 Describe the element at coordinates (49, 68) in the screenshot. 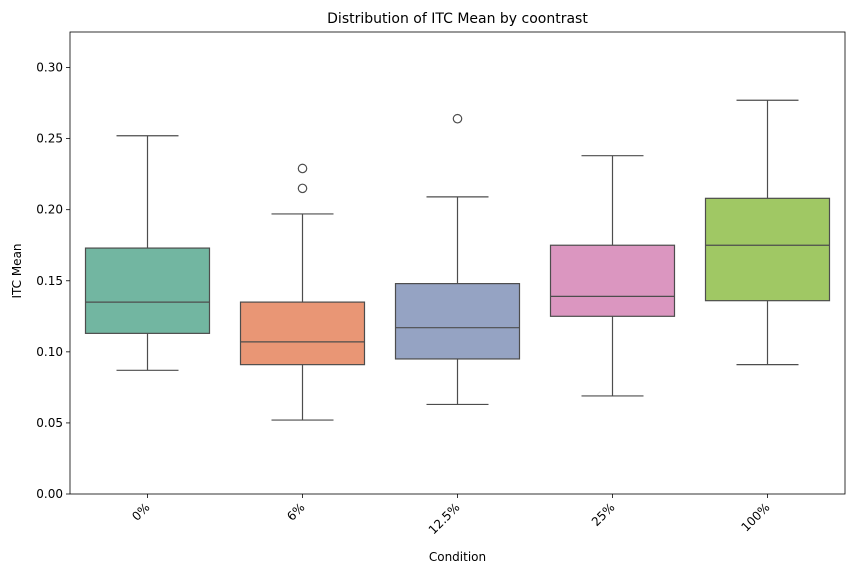

I see `y-tick-label: 0.30` at that location.